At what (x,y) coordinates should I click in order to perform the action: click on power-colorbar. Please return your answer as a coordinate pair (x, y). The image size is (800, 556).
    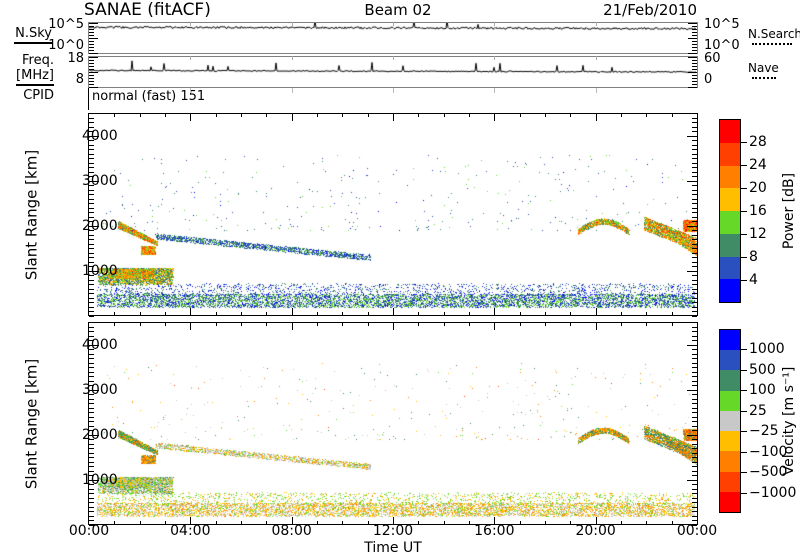
    Looking at the image, I should click on (730, 211).